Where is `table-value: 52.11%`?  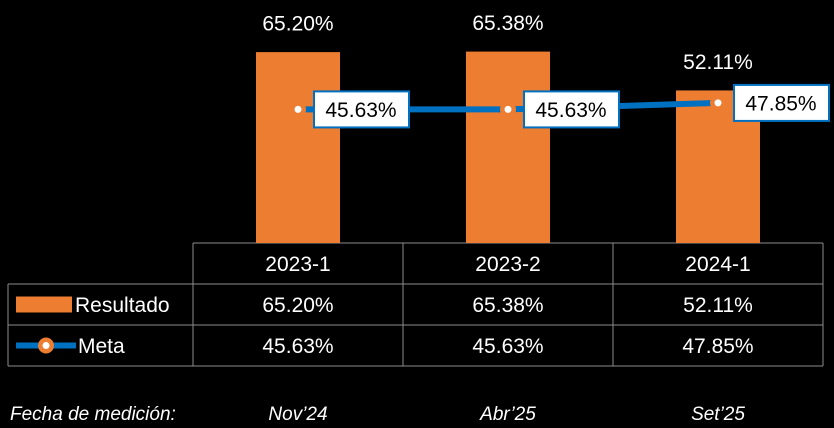 table-value: 52.11% is located at coordinates (718, 305).